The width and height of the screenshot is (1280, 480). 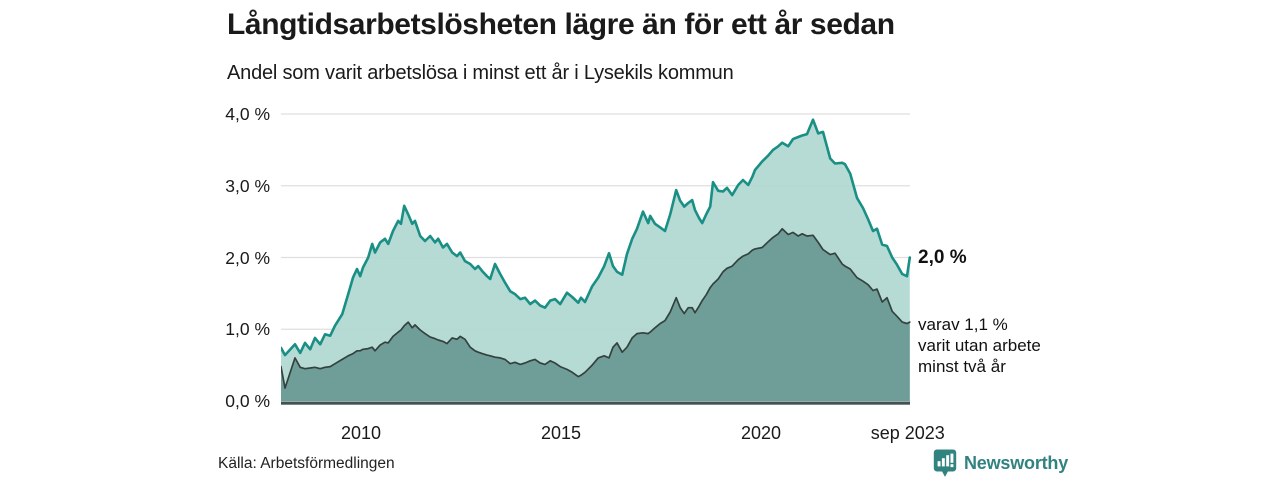 I want to click on x-axis-tick-label: 2015, so click(x=561, y=433).